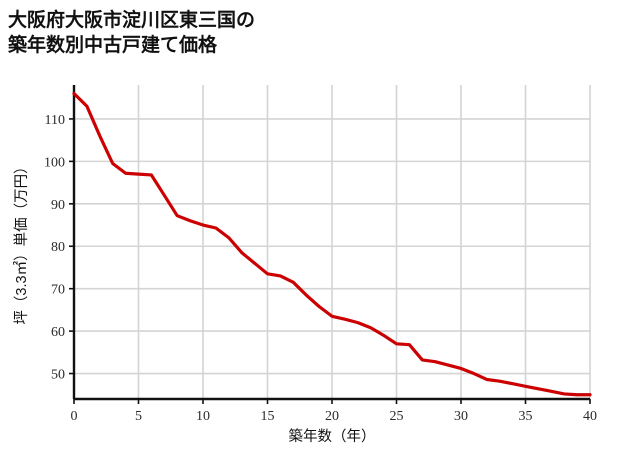 The image size is (621, 465). Describe the element at coordinates (268, 416) in the screenshot. I see `x-tick-label: 15` at that location.